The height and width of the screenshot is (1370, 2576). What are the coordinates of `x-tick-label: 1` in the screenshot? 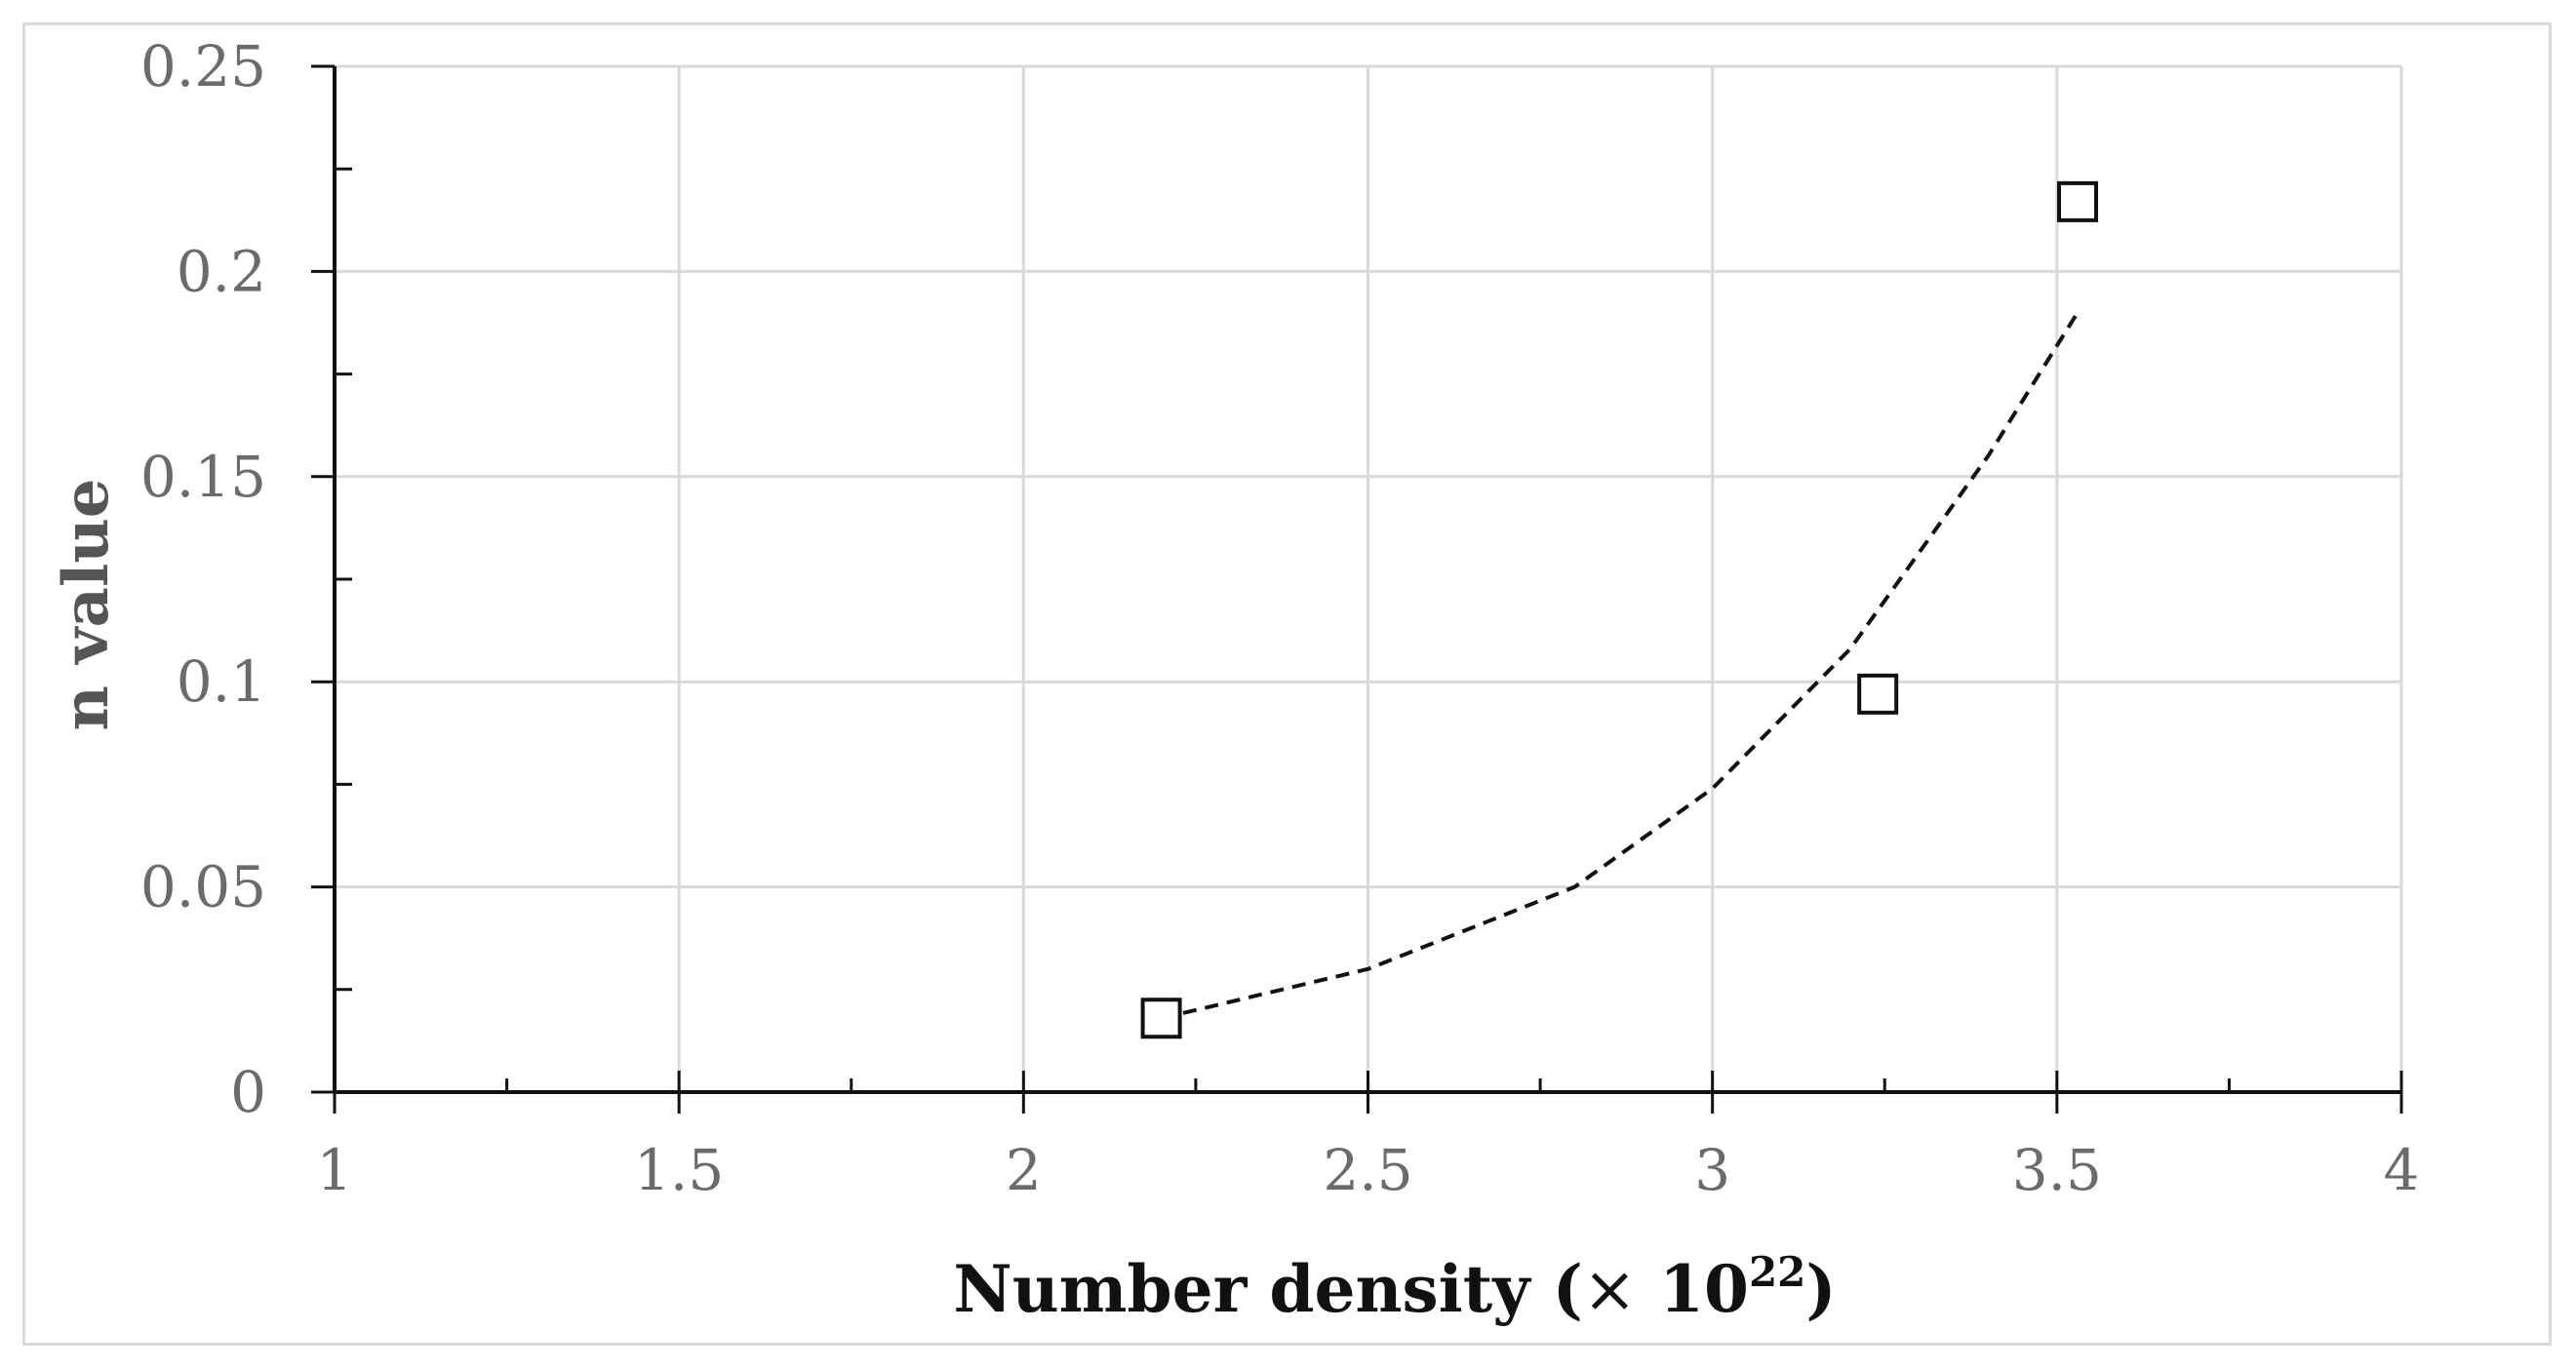 It's located at (335, 1170).